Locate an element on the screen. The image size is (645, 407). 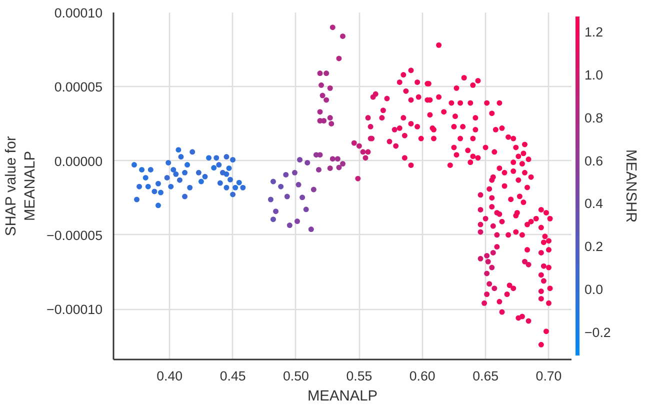
x-tick-label: 0.55 is located at coordinates (359, 376).